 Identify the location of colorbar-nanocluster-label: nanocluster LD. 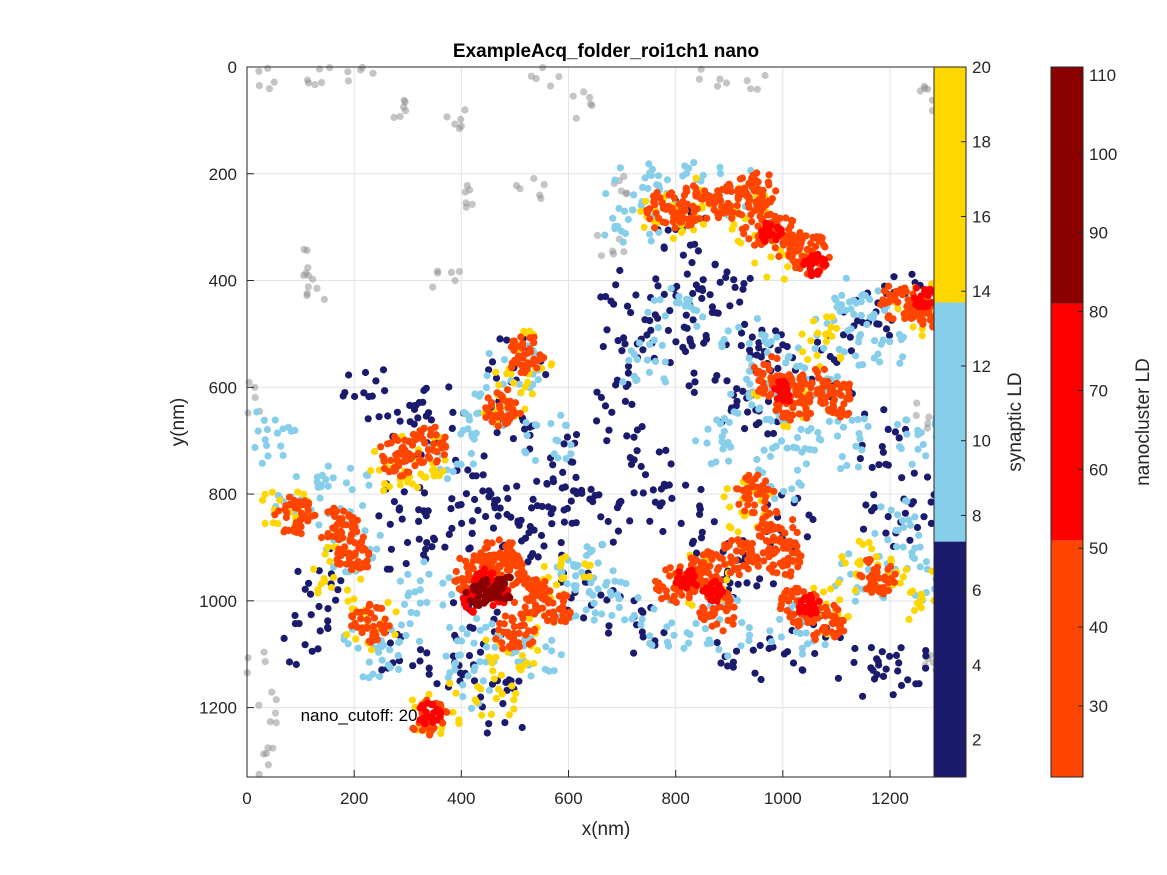
(1143, 422).